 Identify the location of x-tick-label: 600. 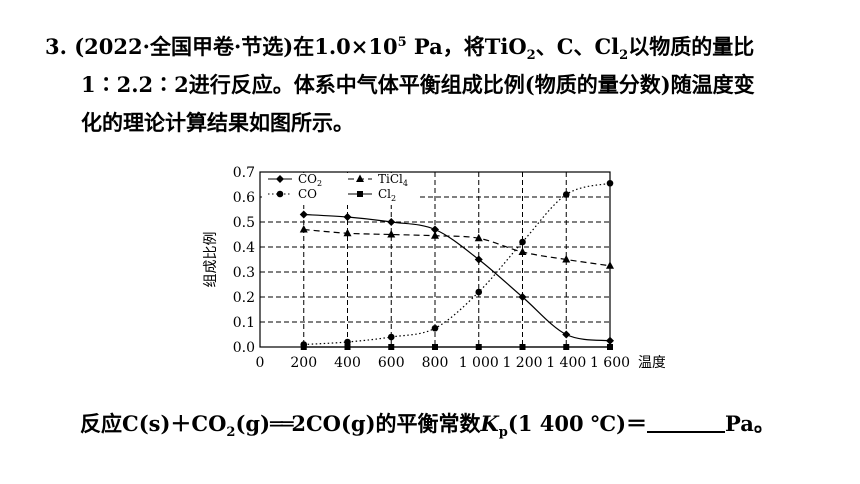
(391, 363).